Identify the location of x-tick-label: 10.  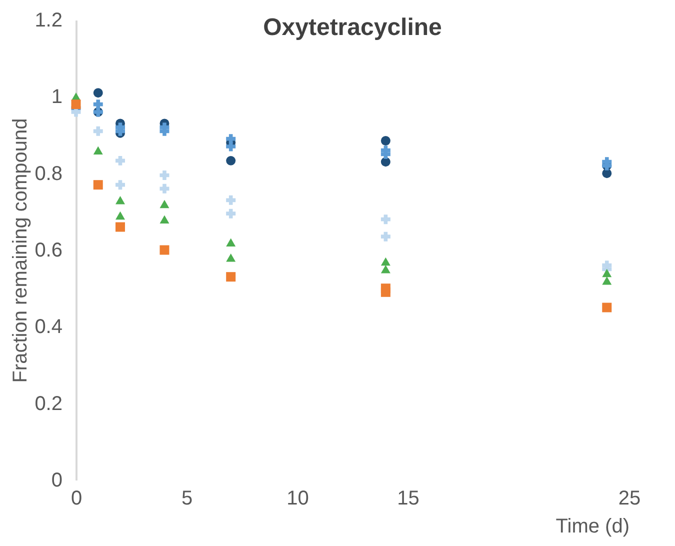
(297, 499).